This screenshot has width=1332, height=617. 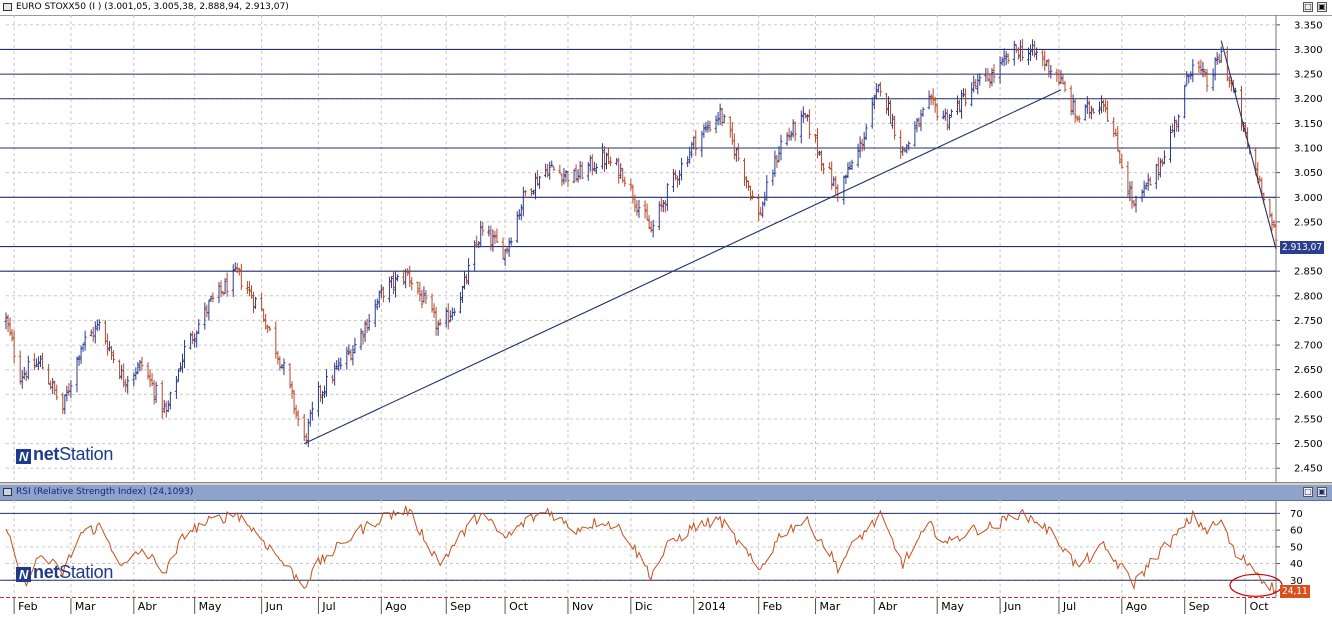 I want to click on rsi-y-tick-label: 50, so click(x=1296, y=547).